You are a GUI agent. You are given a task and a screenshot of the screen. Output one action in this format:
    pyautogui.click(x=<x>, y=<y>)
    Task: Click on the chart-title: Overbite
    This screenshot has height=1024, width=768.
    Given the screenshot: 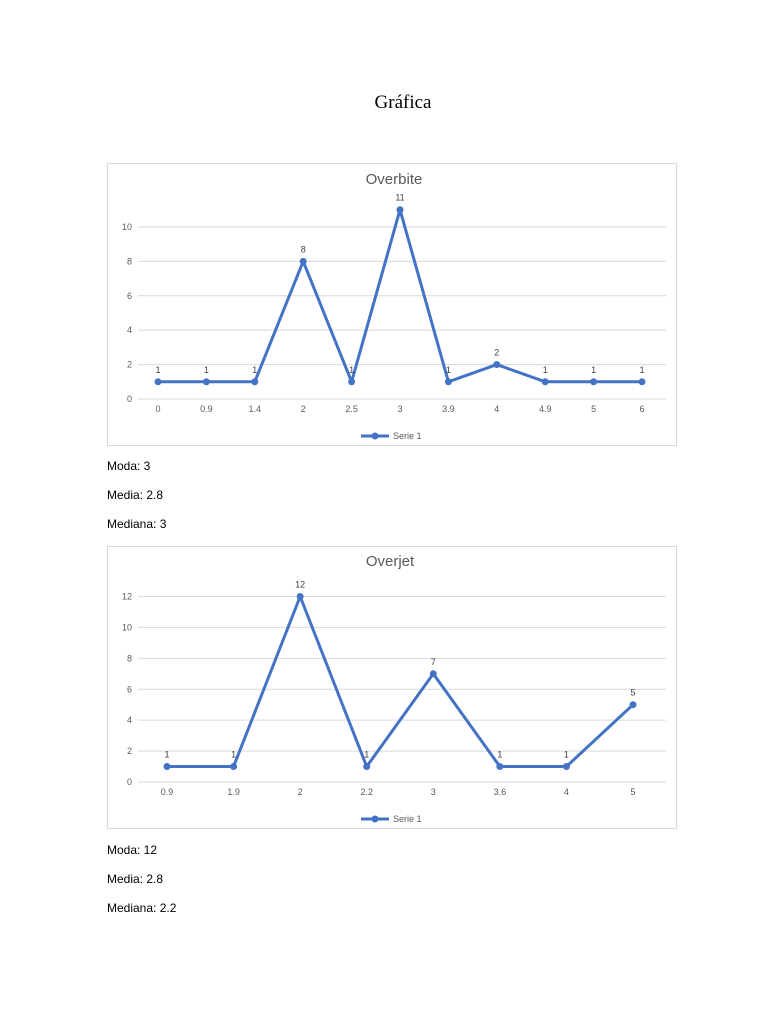 What is the action you would take?
    pyautogui.click(x=394, y=179)
    